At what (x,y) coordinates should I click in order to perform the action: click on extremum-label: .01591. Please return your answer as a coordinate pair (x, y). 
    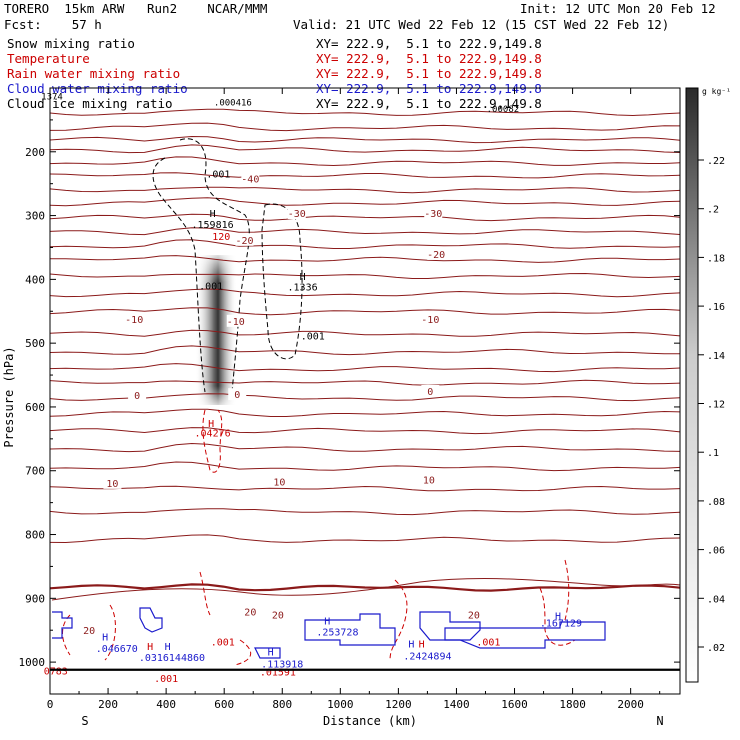
    Looking at the image, I should click on (278, 673).